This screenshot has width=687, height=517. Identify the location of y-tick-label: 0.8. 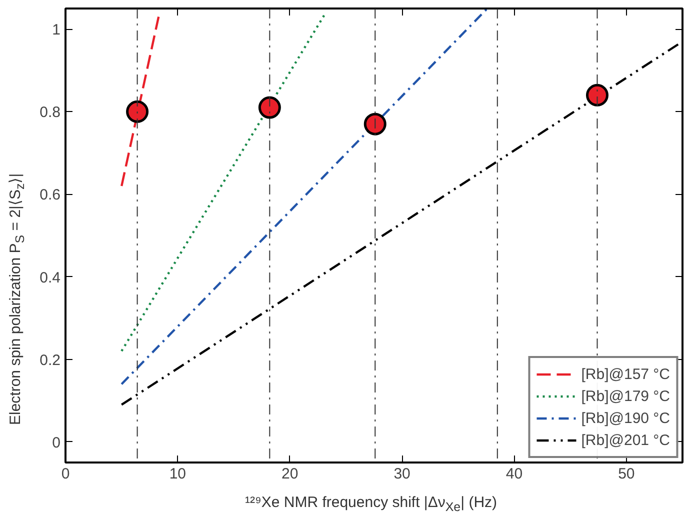
(50, 113).